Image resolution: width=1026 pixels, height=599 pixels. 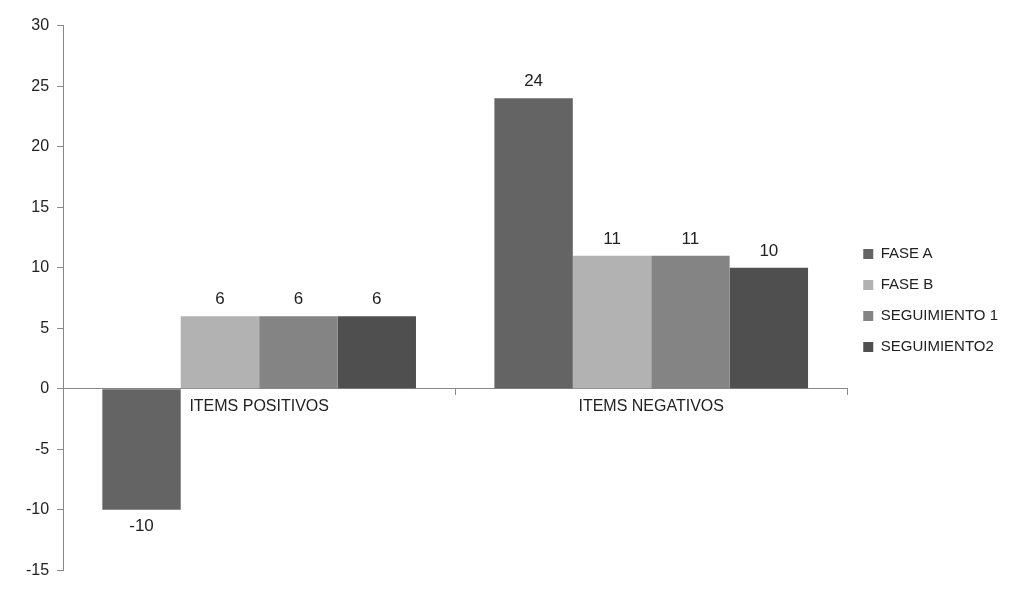 I want to click on y-tick-label: 30, so click(x=40, y=25).